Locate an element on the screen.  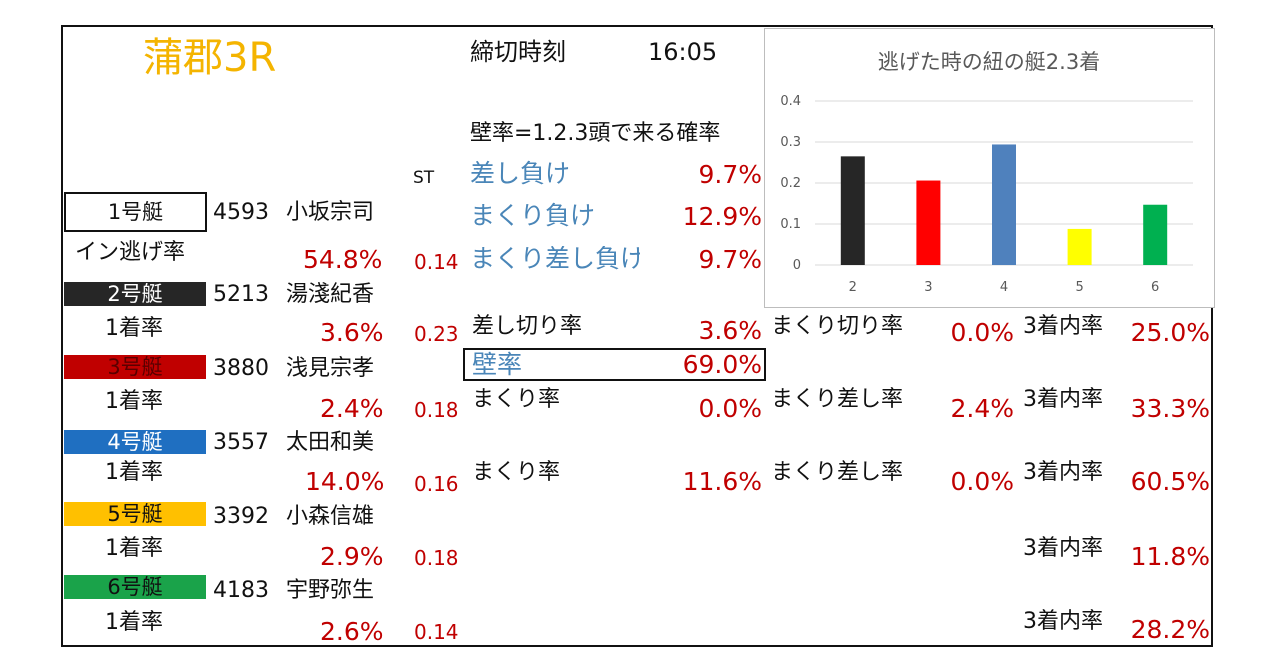
boat-4-rate: 14.0% is located at coordinates (345, 481).